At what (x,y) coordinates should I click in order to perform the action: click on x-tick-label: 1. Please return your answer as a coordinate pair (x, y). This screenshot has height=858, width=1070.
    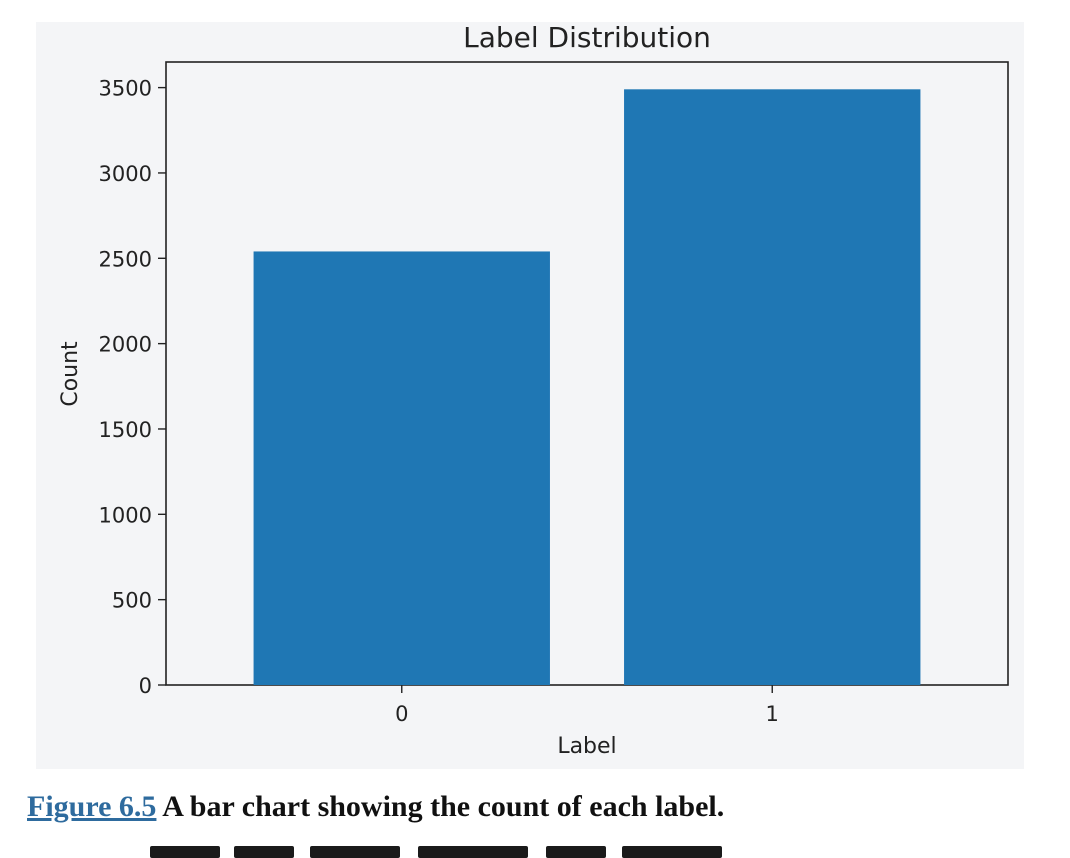
    Looking at the image, I should click on (772, 714).